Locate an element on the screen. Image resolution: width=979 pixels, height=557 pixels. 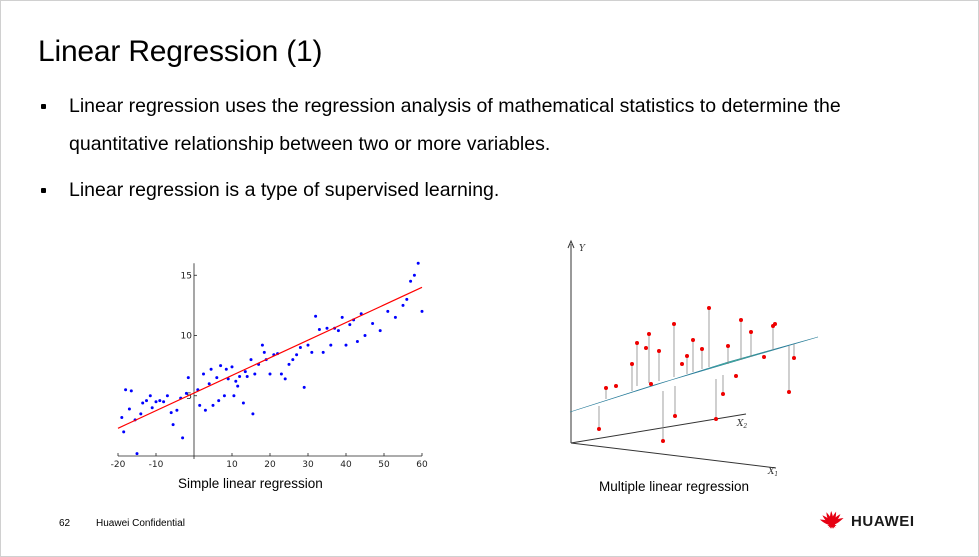
axis-label-x1: X1 is located at coordinates (772, 471).